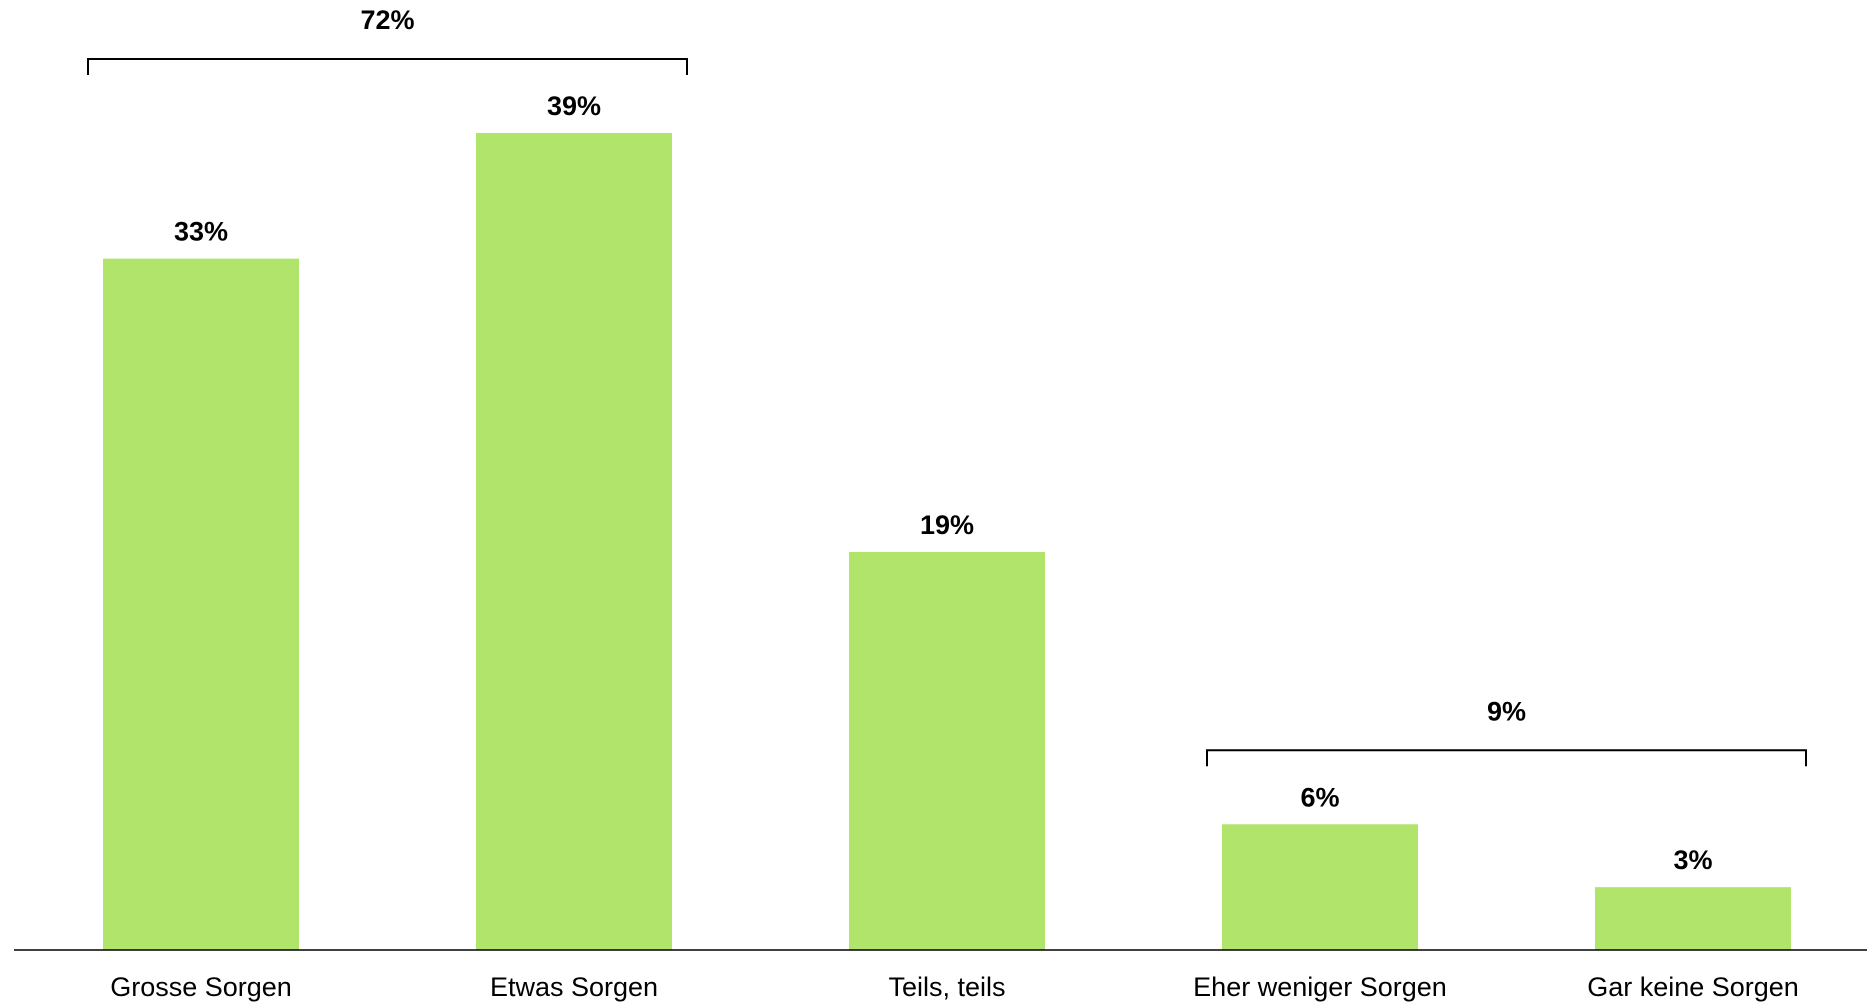  Describe the element at coordinates (574, 987) in the screenshot. I see `category-label: Etwas Sorgen` at that location.